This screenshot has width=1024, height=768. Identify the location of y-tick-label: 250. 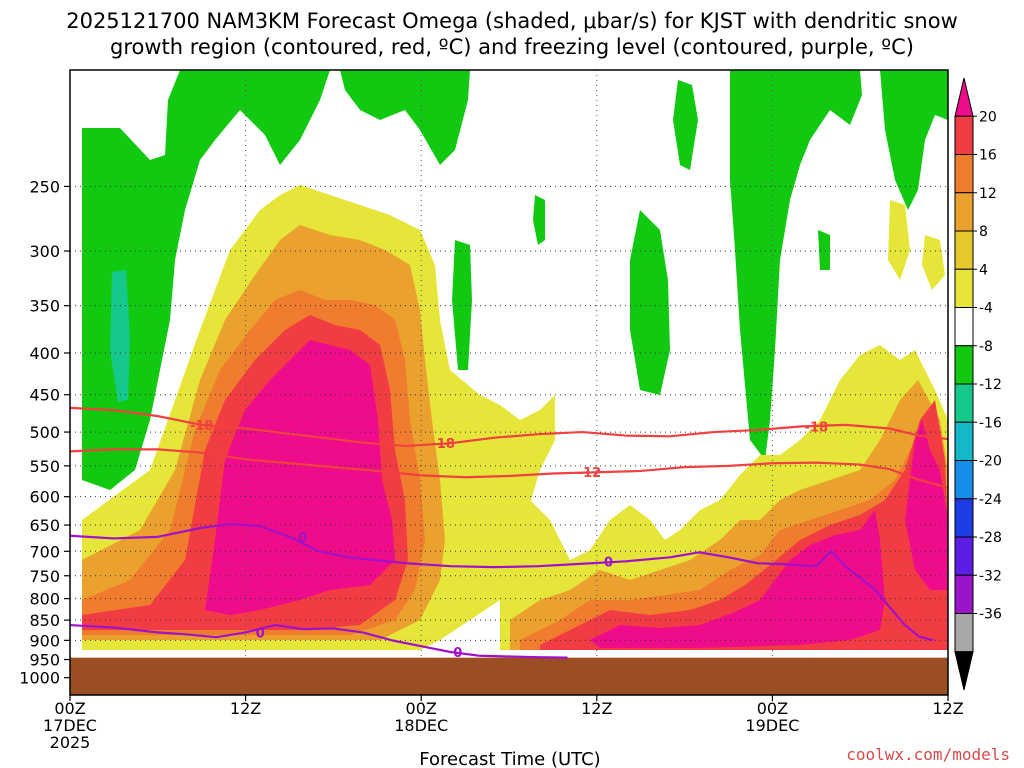
(44, 186).